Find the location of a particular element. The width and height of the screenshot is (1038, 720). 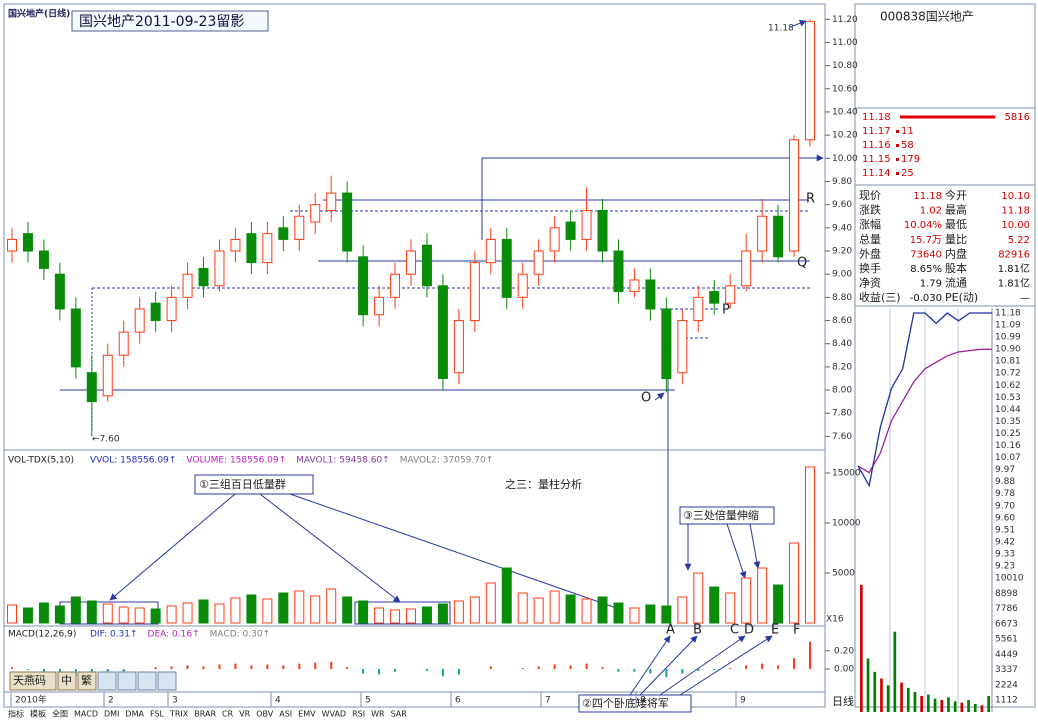

callout: ③三处倍量伸缩 is located at coordinates (721, 515).